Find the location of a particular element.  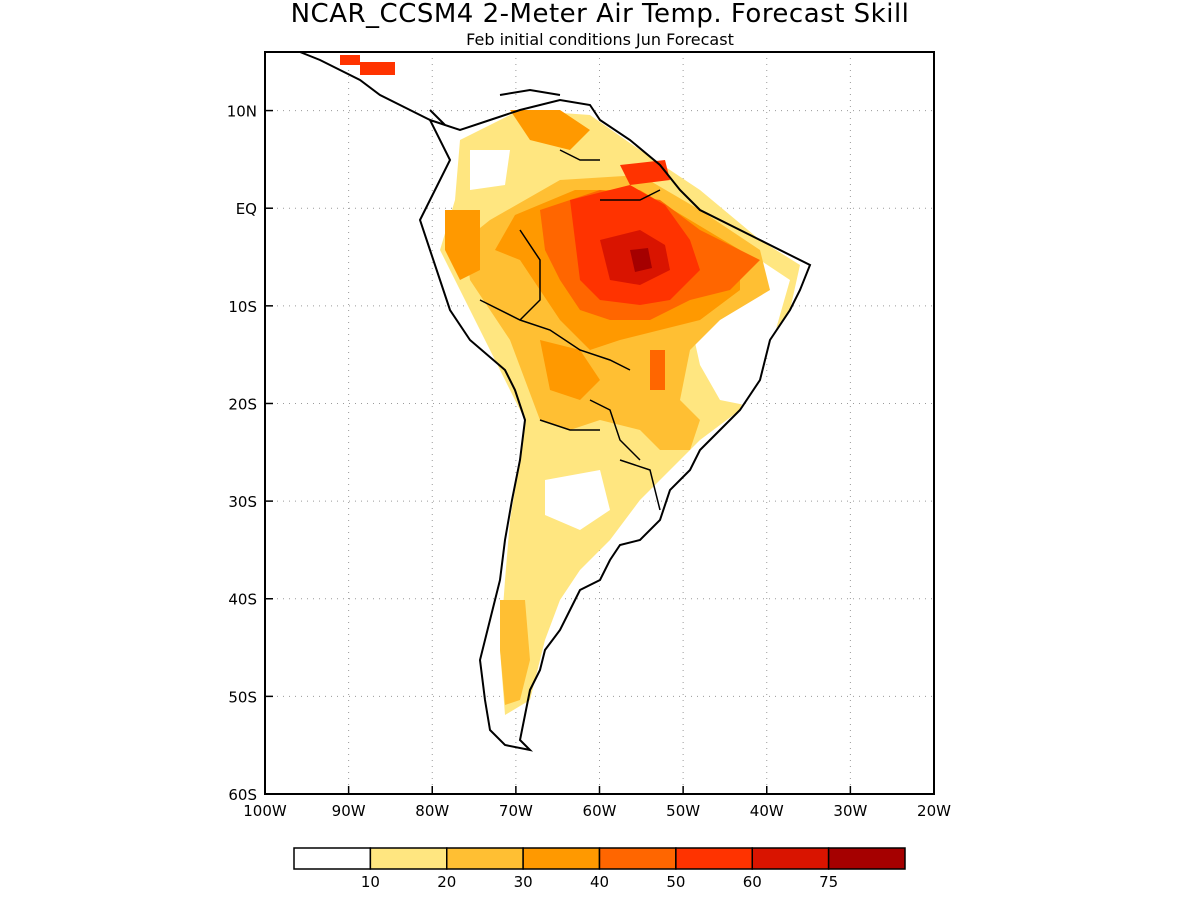

country-borders is located at coordinates (570, 330).